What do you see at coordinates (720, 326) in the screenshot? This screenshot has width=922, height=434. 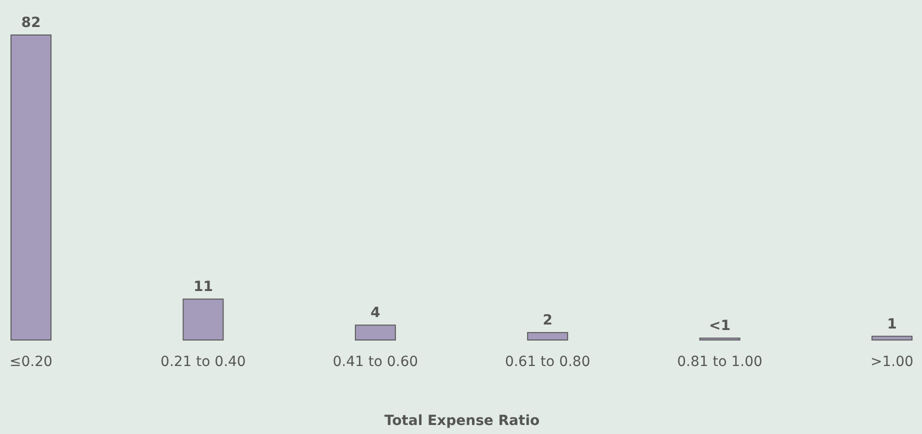 I see `data-label: <1` at bounding box center [720, 326].